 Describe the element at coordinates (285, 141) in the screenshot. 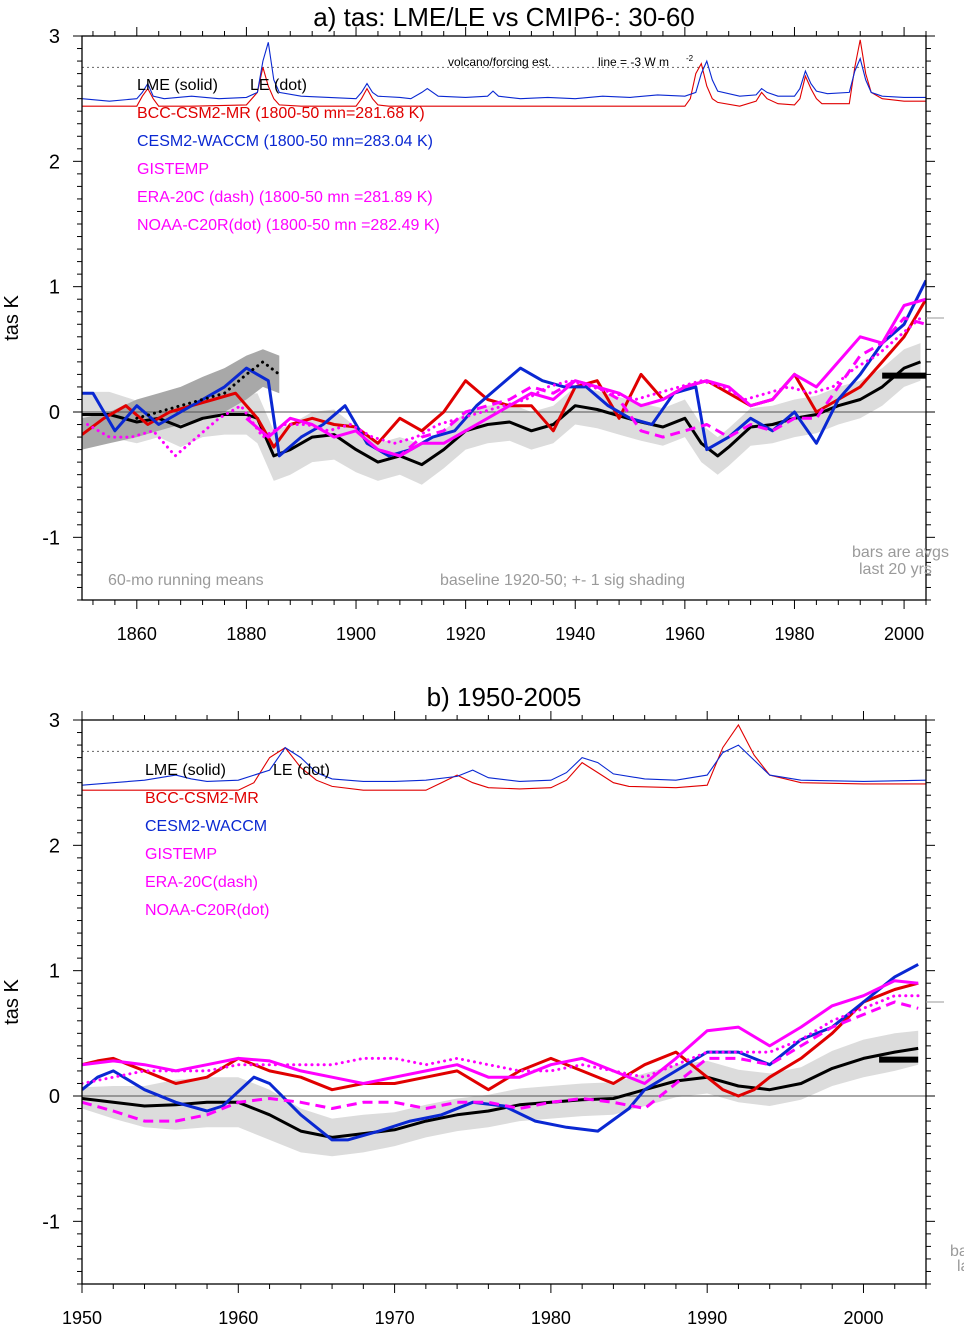

I see `legend-item: CESM2-WACCM (1800-50 mn=283.04 K)` at that location.